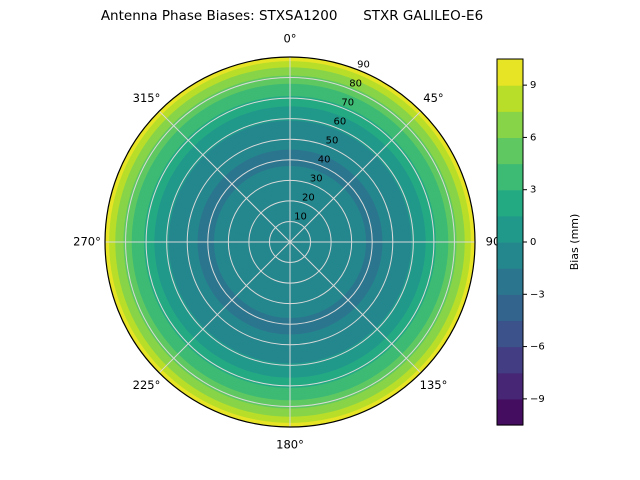 The image size is (640, 480). What do you see at coordinates (87, 242) in the screenshot?
I see `azimuth-tick-label: 270°` at bounding box center [87, 242].